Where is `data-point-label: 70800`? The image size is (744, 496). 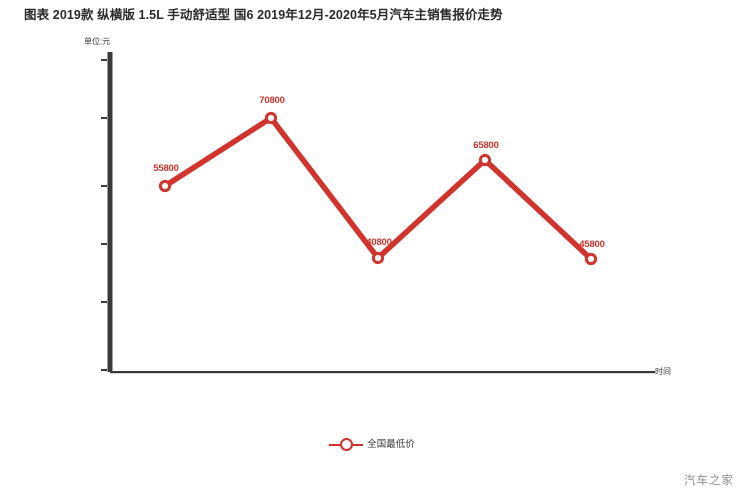 data-point-label: 70800 is located at coordinates (272, 100).